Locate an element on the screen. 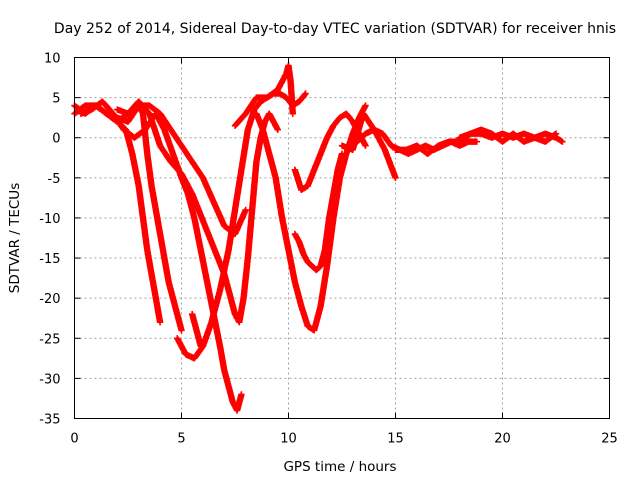 Image resolution: width=640 pixels, height=480 pixels. series-track-n is located at coordinates (479, 143).